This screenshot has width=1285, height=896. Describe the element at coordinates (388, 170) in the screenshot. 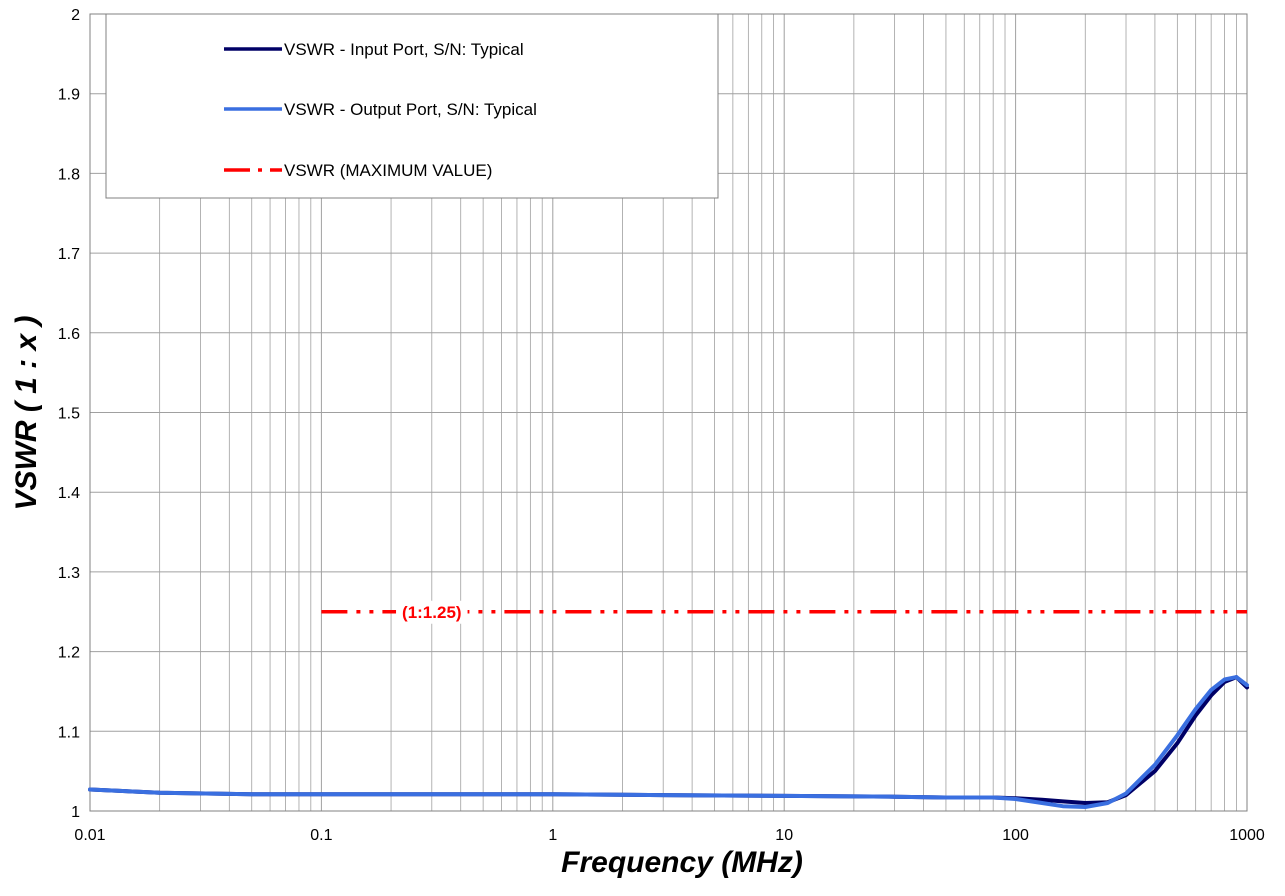

I see `legend-entry-max: VSWR (MAXIMUM VALUE)` at that location.